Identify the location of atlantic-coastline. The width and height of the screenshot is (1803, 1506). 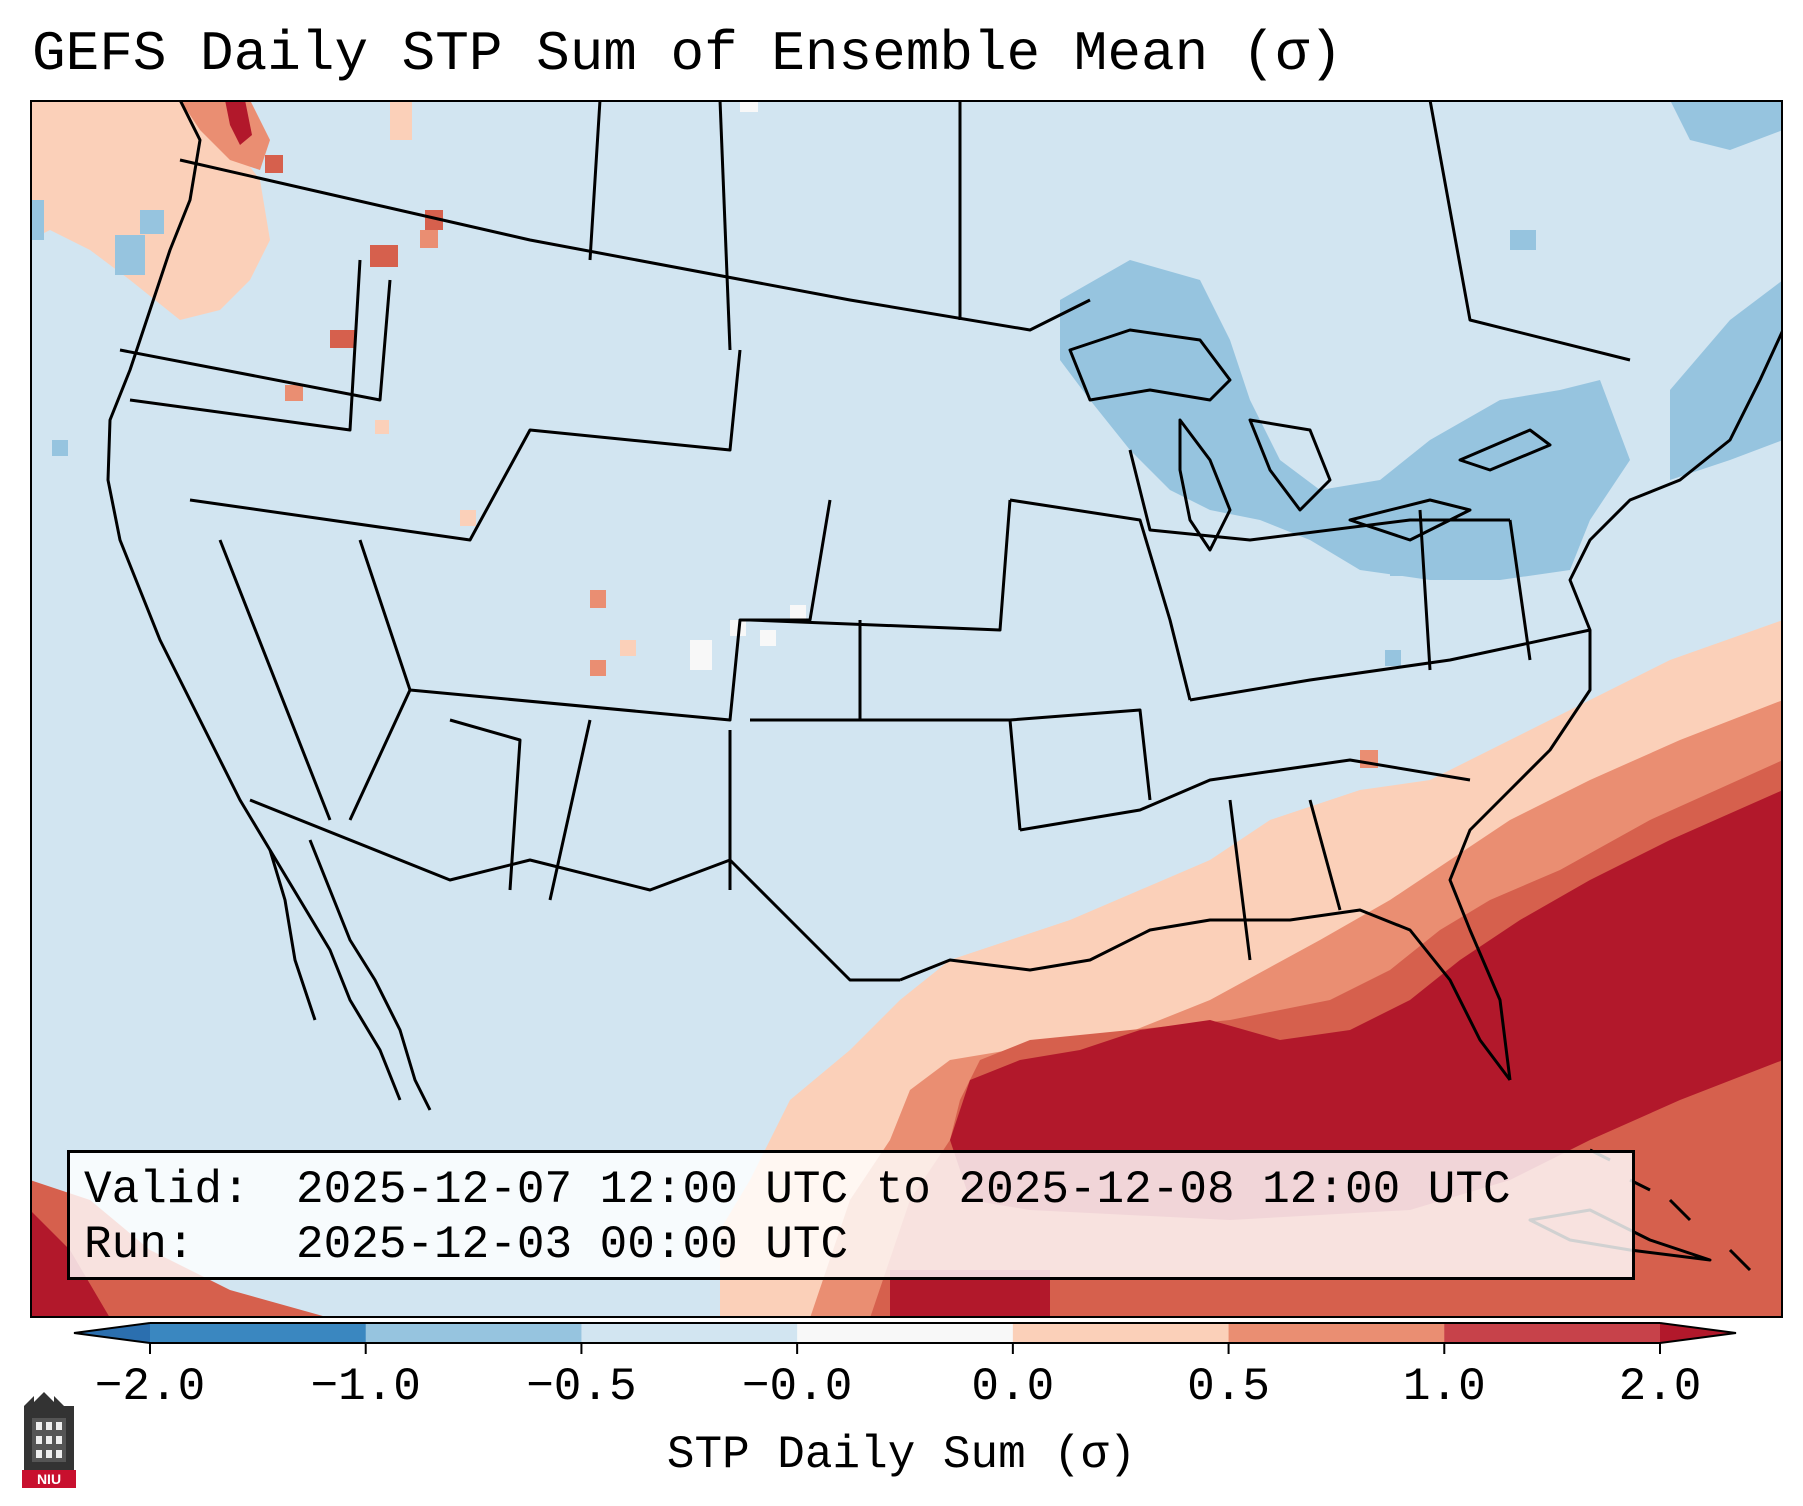
(1615, 705).